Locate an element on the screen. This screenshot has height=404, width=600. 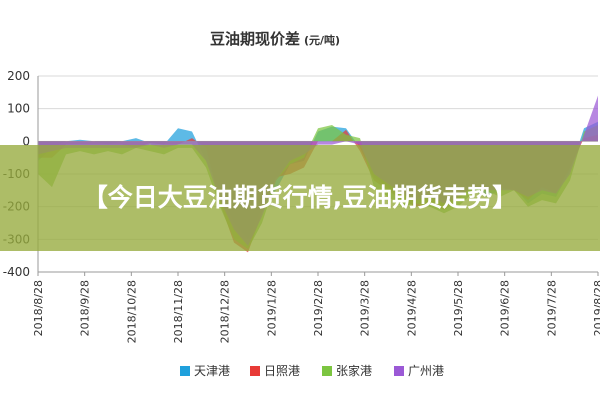
x-tick-label: 2019/2/28 is located at coordinates (318, 308).